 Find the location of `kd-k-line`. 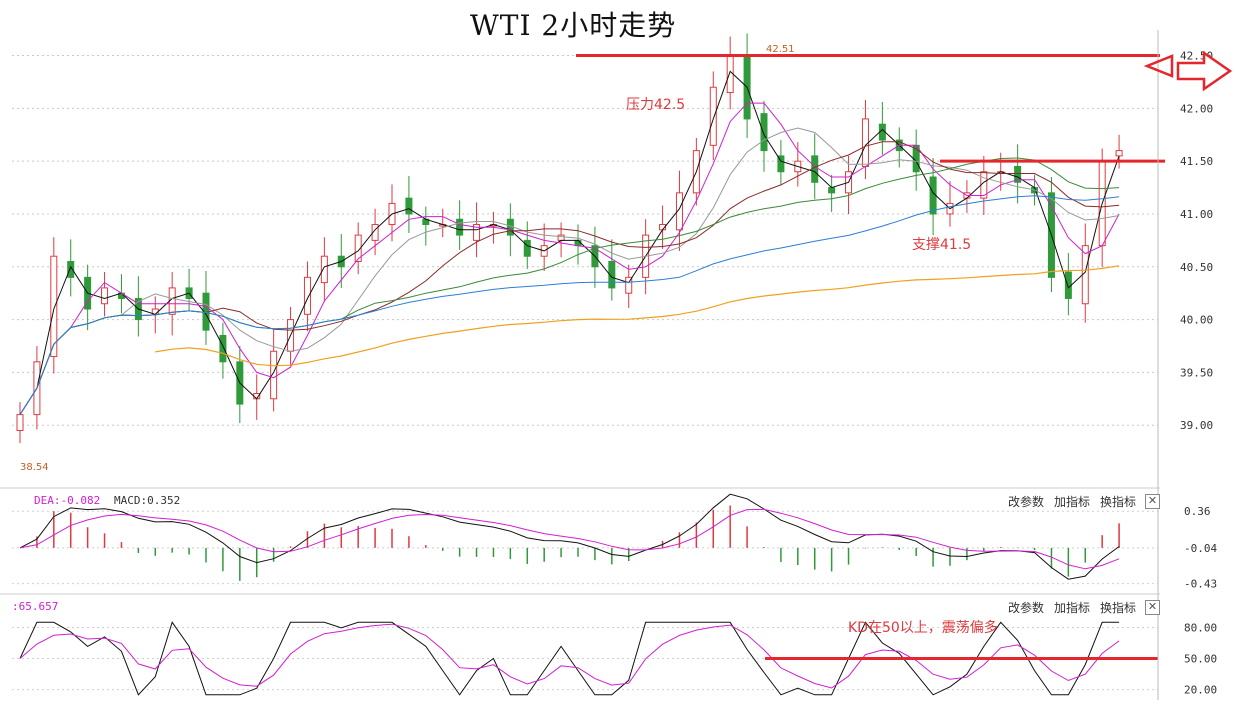

kd-k-line is located at coordinates (569, 658).